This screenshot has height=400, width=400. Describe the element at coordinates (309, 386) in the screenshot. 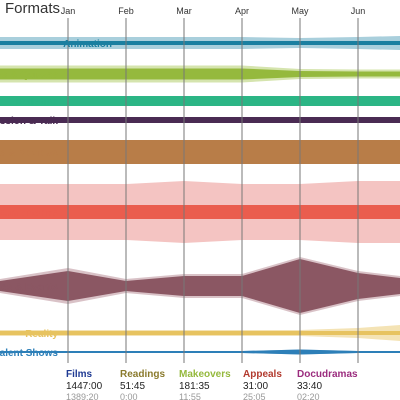

I see `legend-value: 33:40` at that location.